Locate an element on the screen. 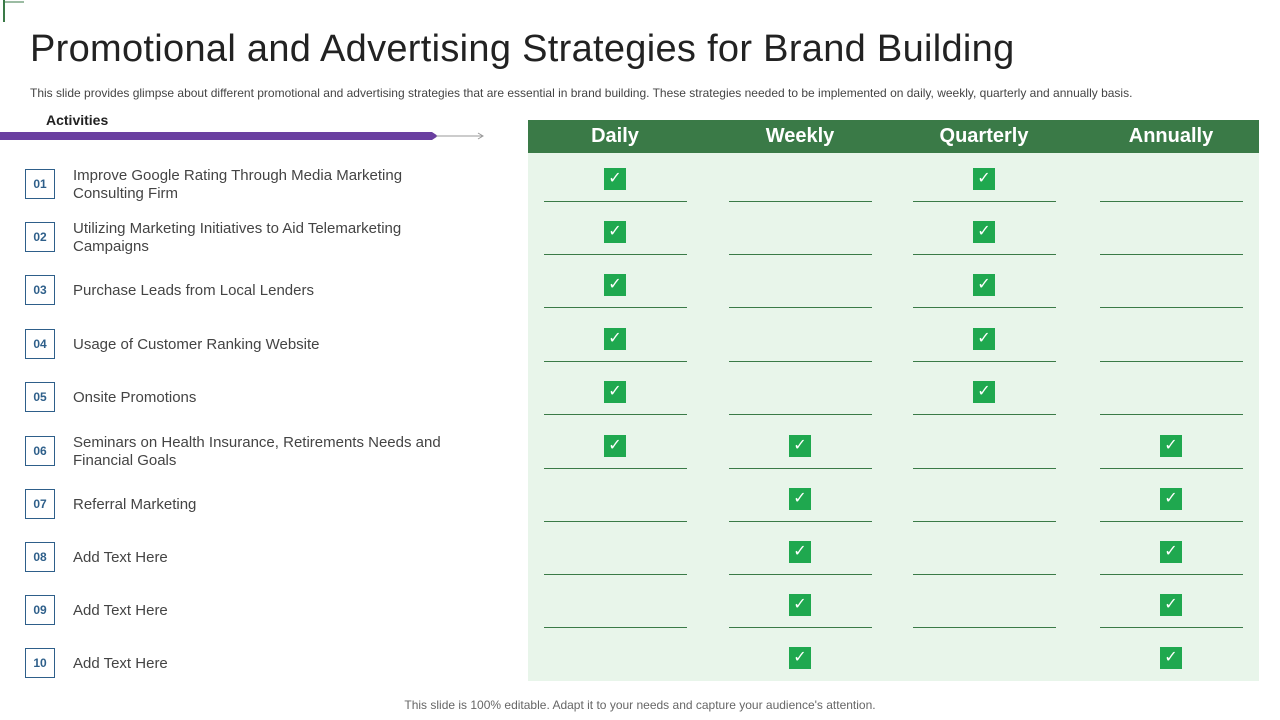 This screenshot has height=720, width=1280. activities-header: Activities is located at coordinates (77, 120).